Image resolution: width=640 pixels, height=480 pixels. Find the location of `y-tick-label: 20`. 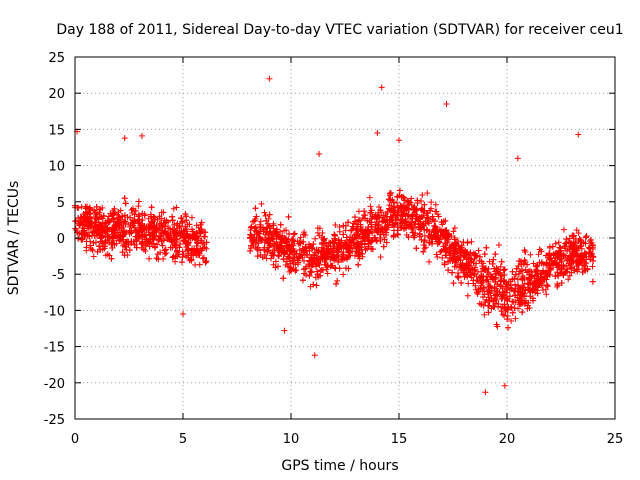

y-tick-label: 20 is located at coordinates (56, 94).